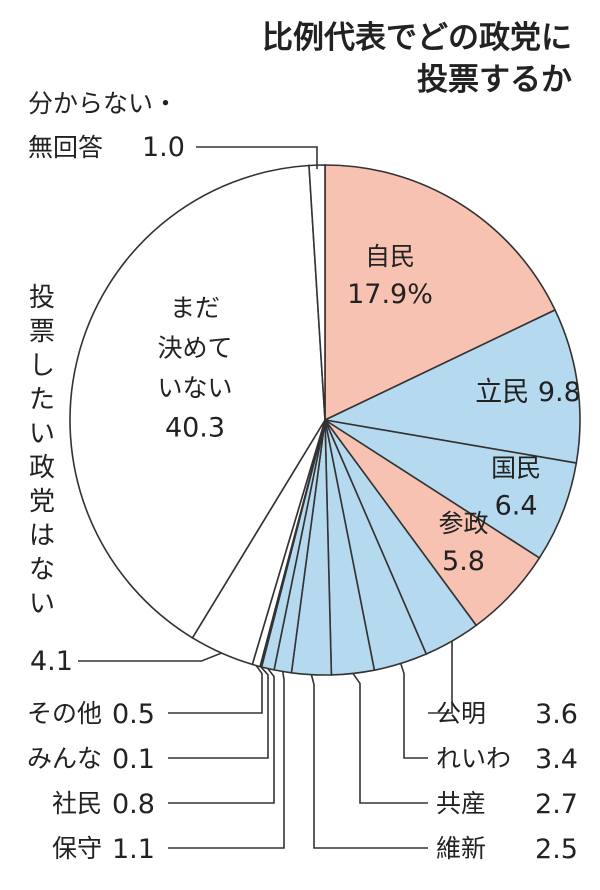  Describe the element at coordinates (42, 468) in the screenshot. I see `name-slice-12-char-5: 政` at that location.